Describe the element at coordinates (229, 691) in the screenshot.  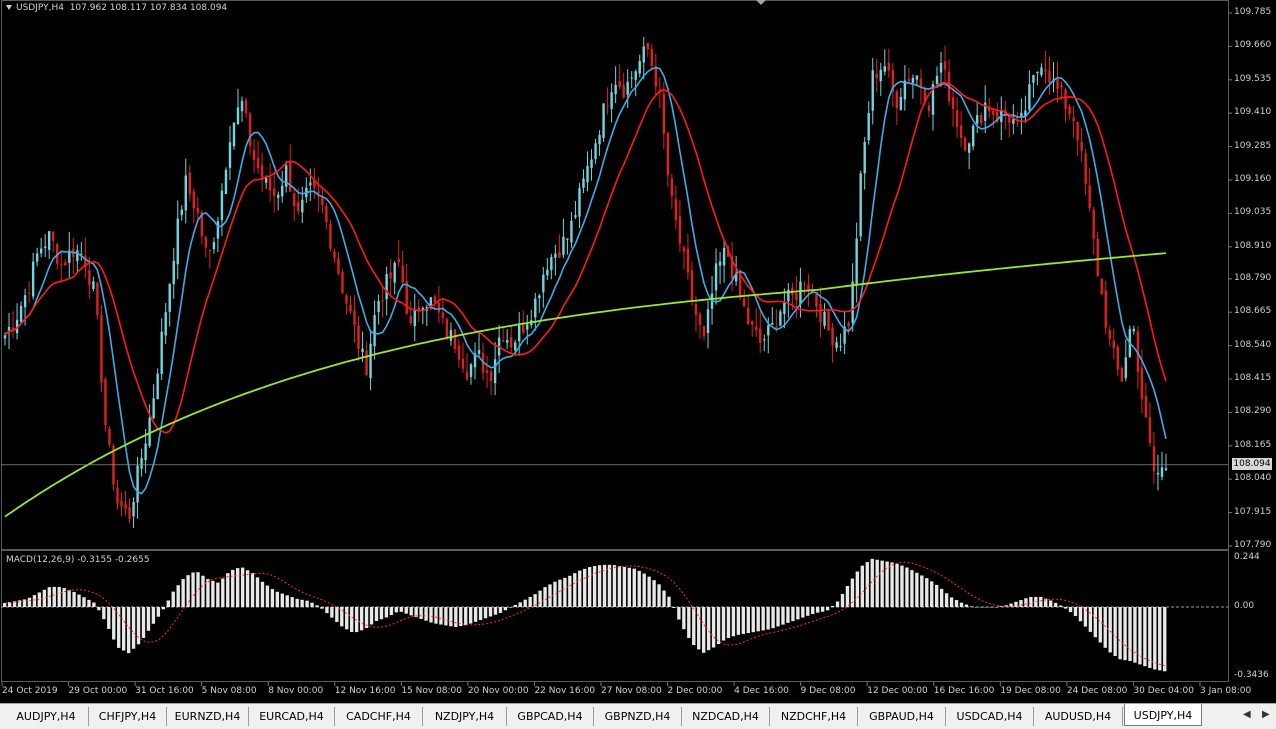
I see `time-tick-label: 5 Nov 08:00` at that location.